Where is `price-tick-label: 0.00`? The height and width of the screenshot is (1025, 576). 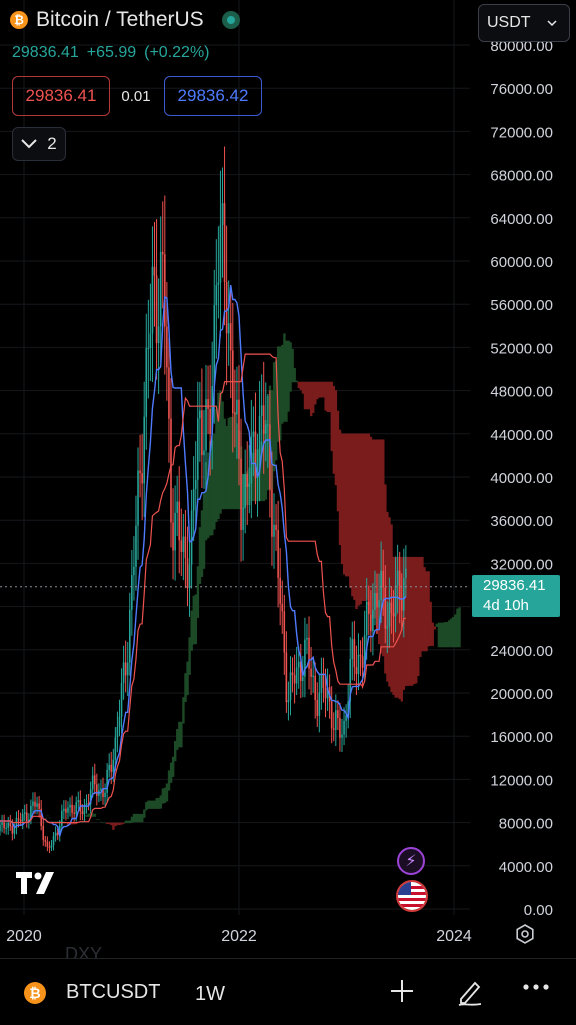
price-tick-label: 0.00 is located at coordinates (538, 910).